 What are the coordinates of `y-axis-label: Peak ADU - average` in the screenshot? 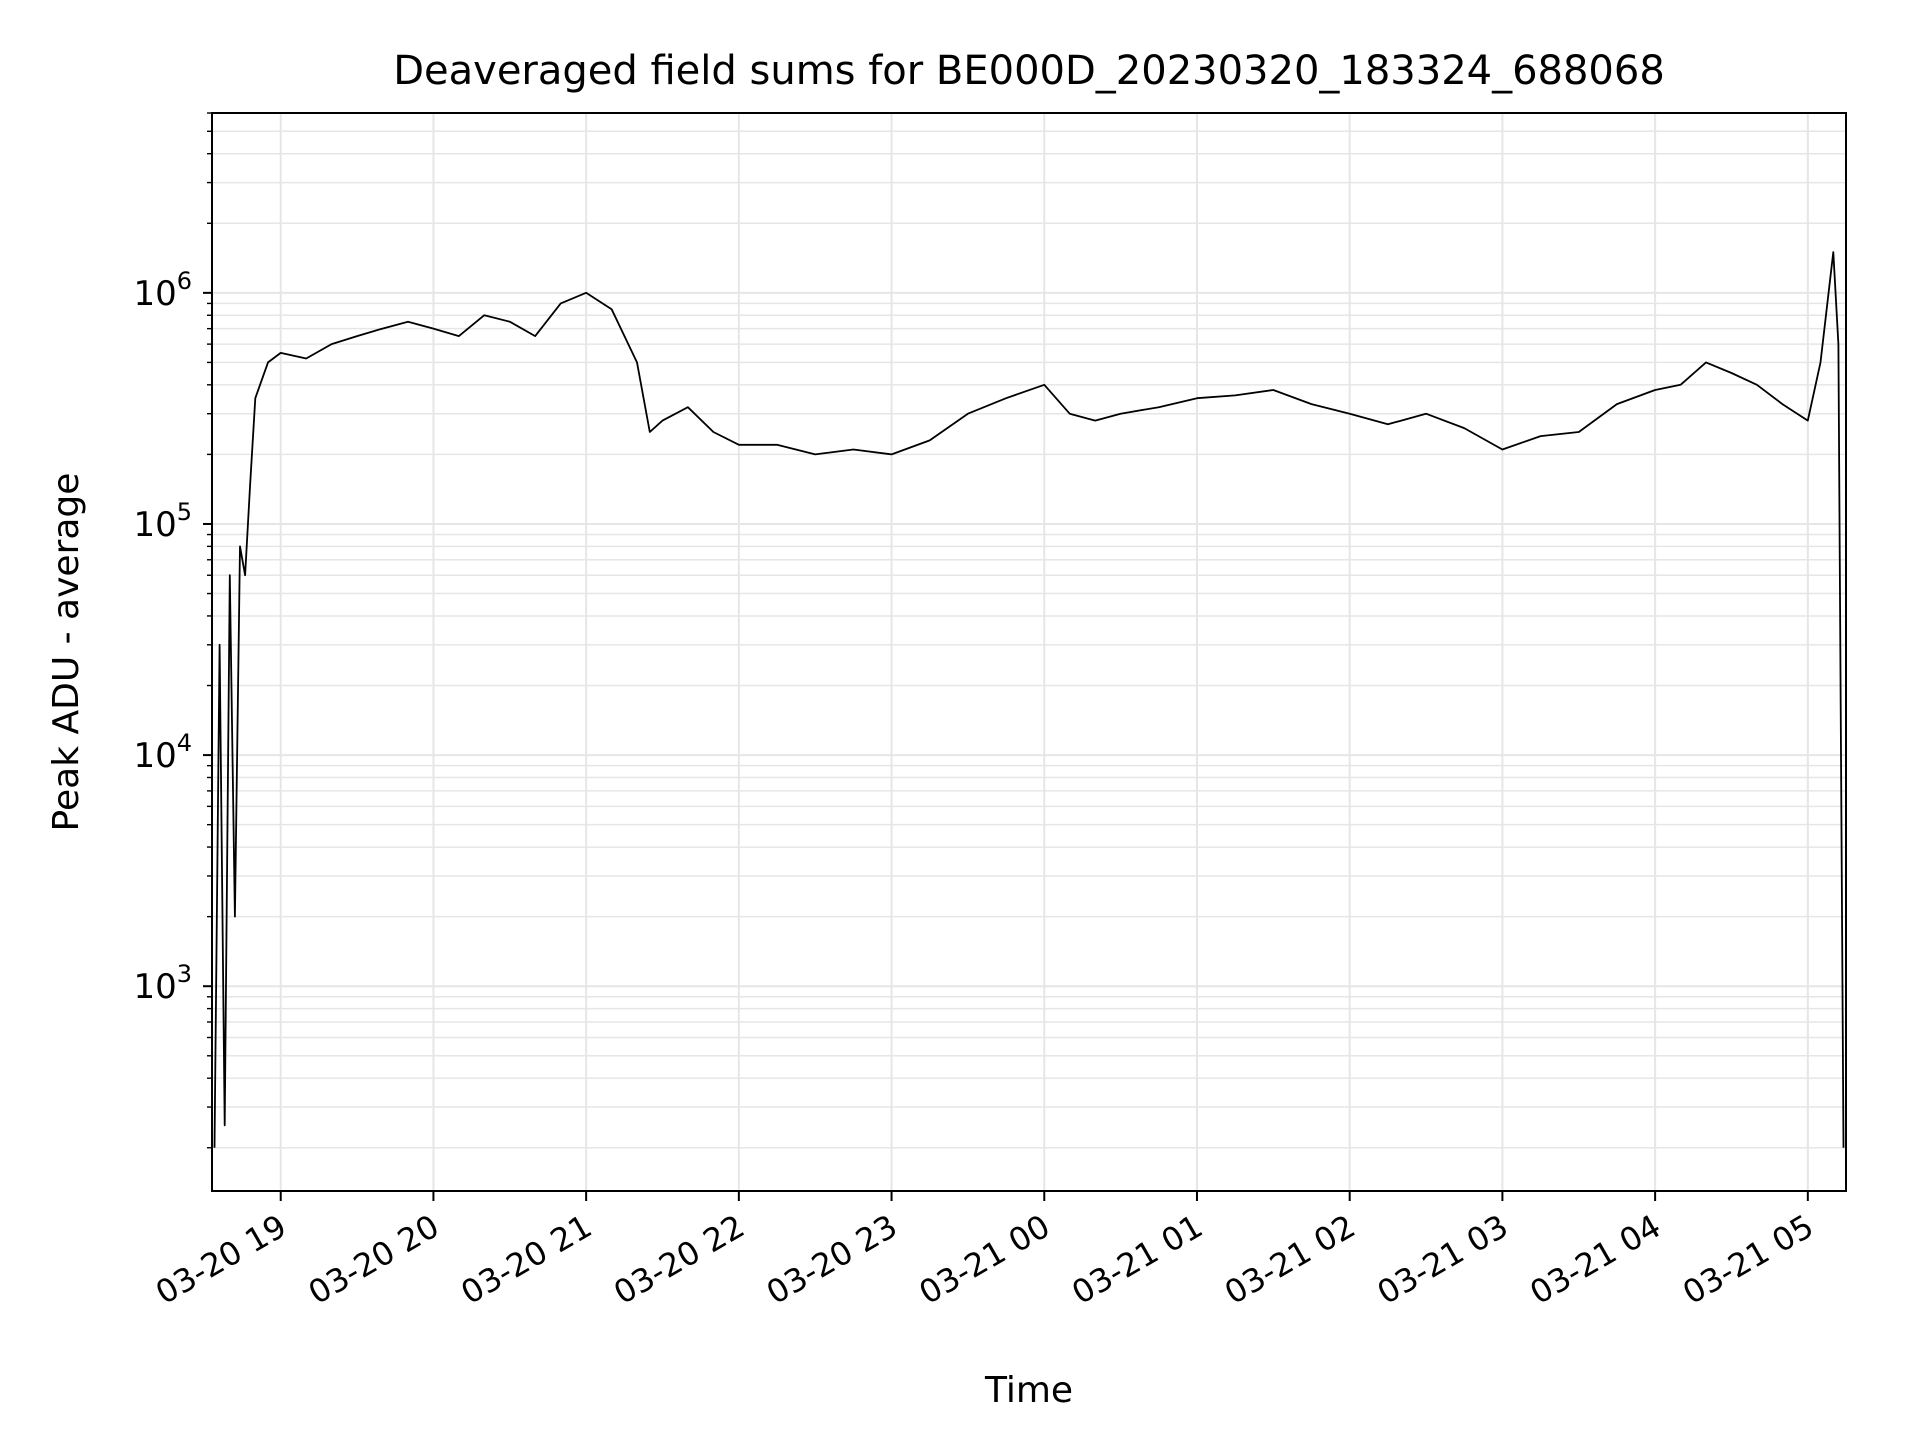 It's located at (66, 652).